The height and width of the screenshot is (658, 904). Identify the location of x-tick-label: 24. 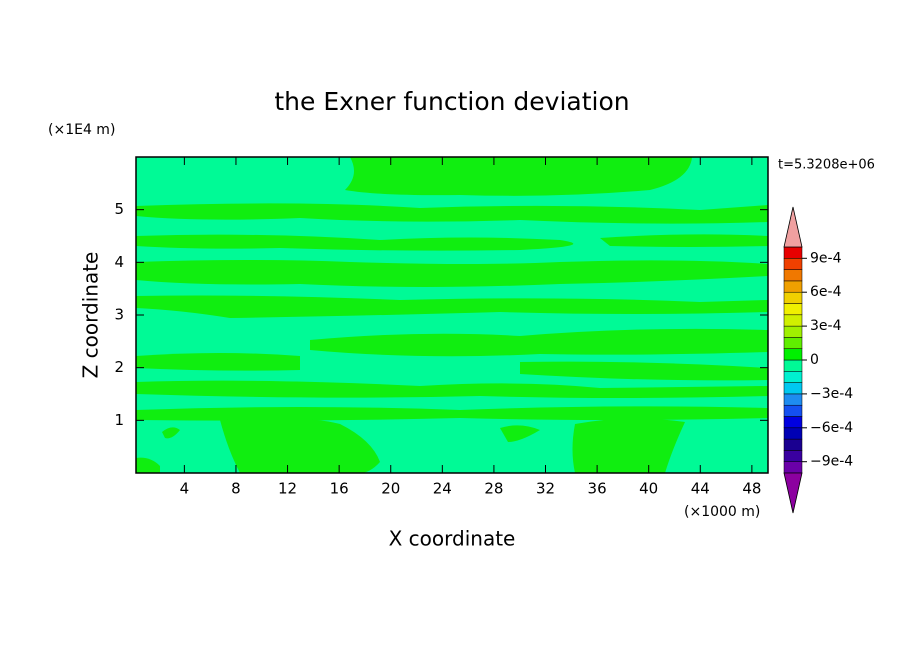
(442, 489).